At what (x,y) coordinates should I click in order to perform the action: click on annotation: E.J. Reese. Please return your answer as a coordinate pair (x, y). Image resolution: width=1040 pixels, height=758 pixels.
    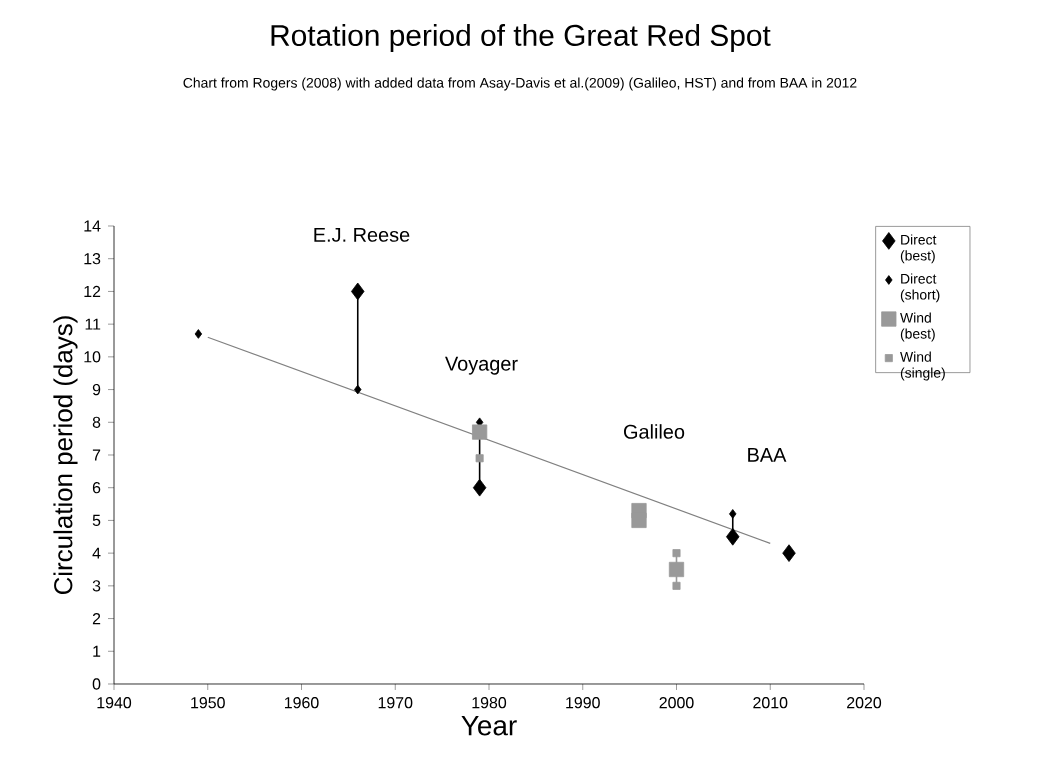
    Looking at the image, I should click on (362, 234).